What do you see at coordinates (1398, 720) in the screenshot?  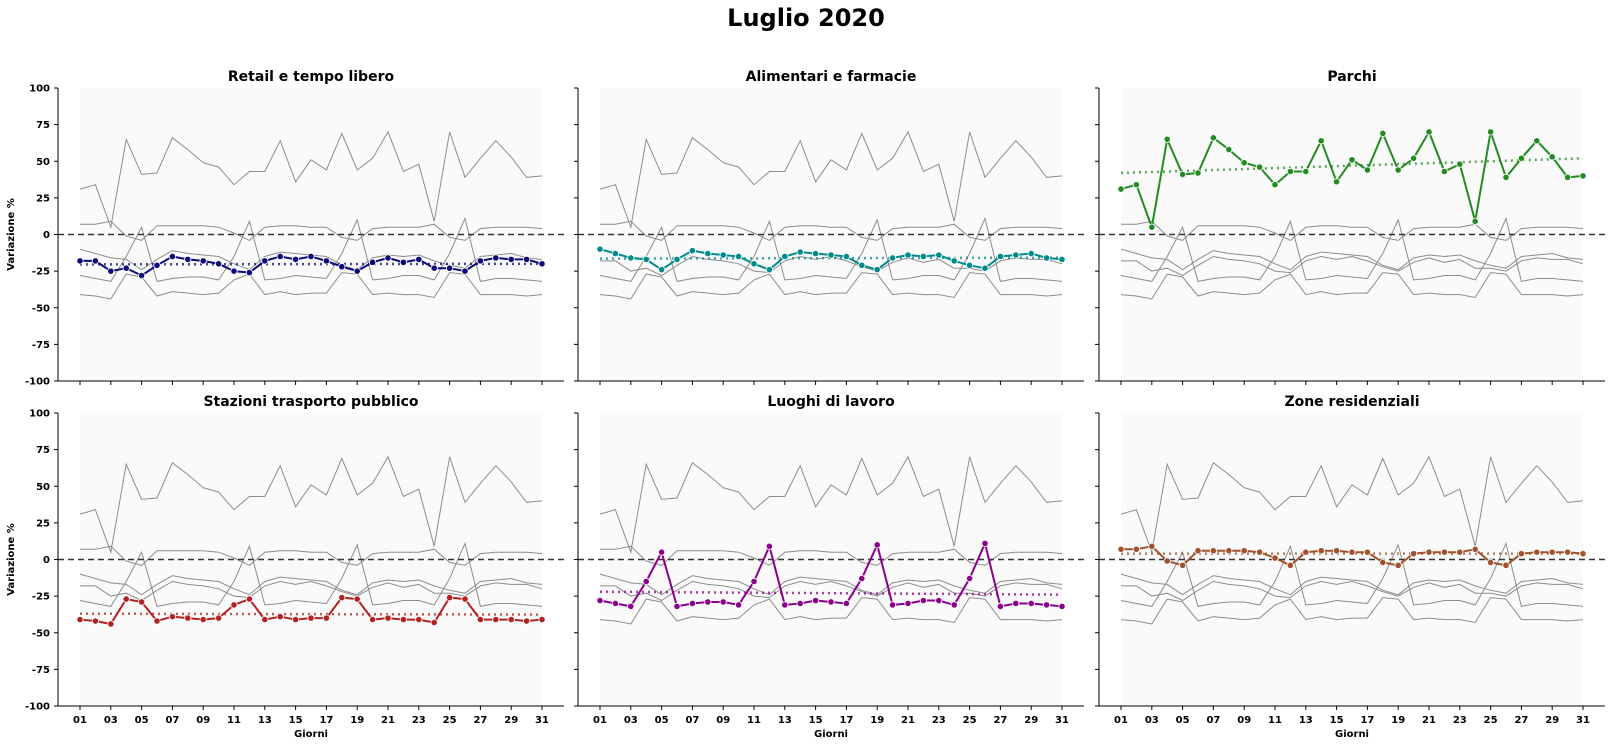 I see `x-tick-label: 19` at bounding box center [1398, 720].